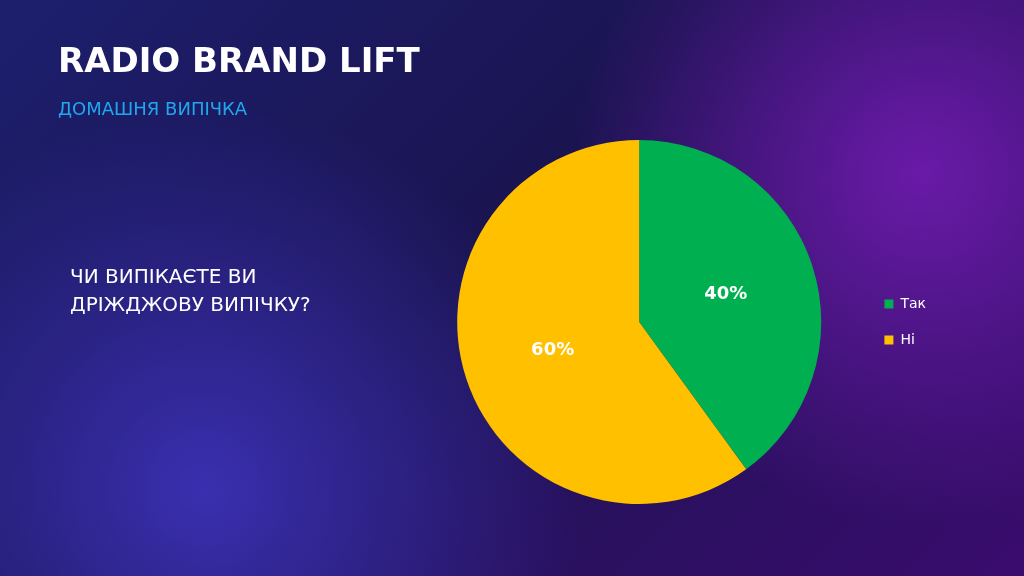  Describe the element at coordinates (239, 60) in the screenshot. I see `chart-title: RADIO BRAND LIFT` at that location.